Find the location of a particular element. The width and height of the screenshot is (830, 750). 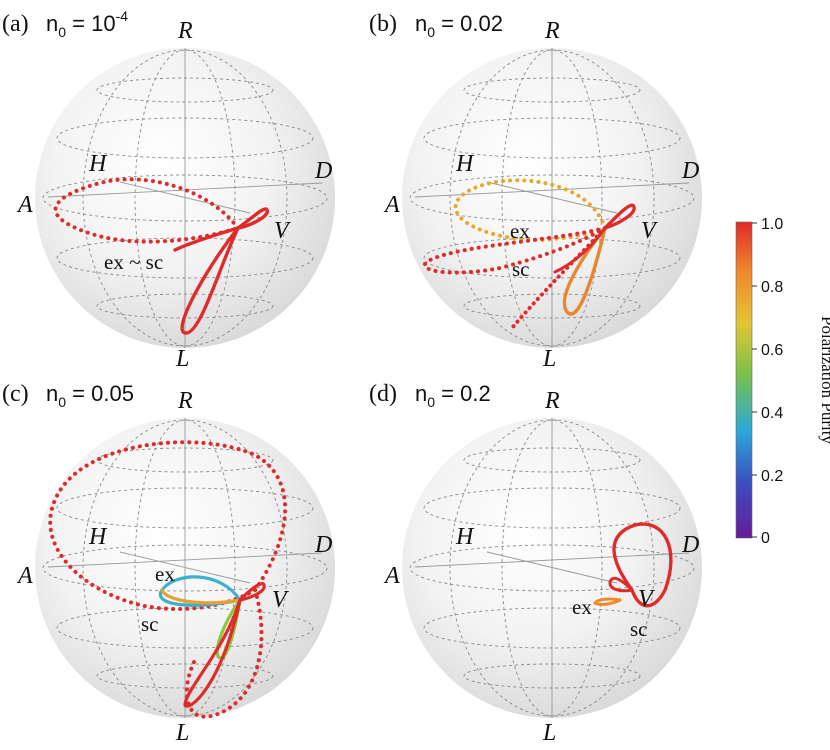

panel-letter: (a) is located at coordinates (15, 24).